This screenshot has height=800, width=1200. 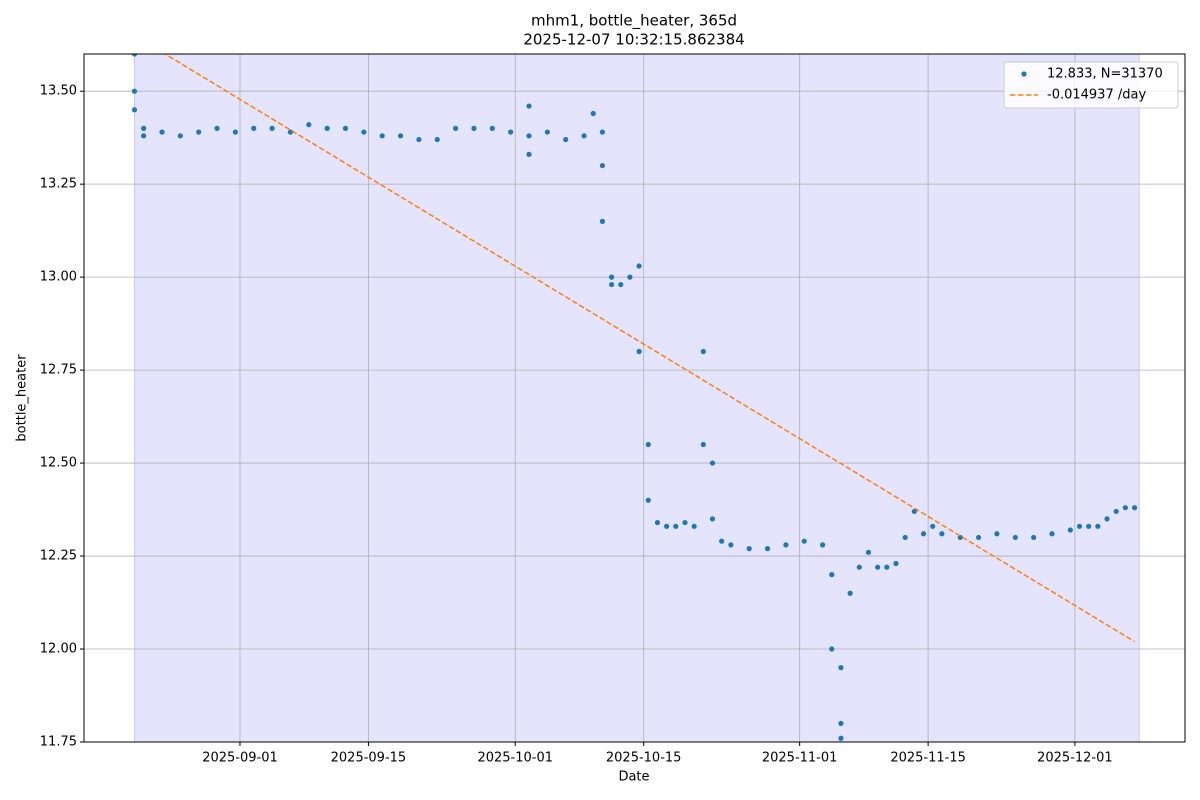 I want to click on x-tick-label: 2025-10-15, so click(x=644, y=758).